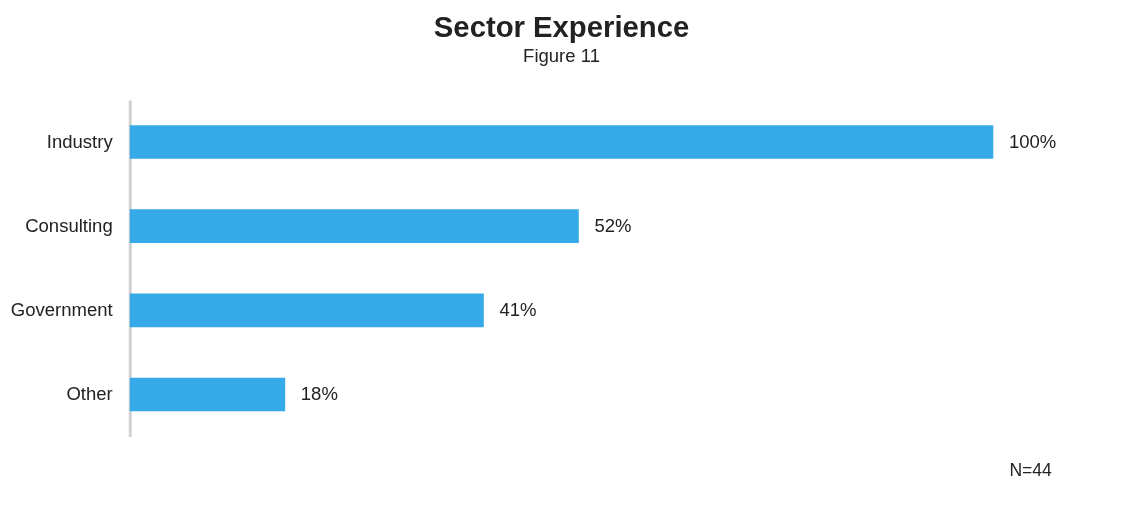  What do you see at coordinates (1031, 469) in the screenshot?
I see `text: N=44` at bounding box center [1031, 469].